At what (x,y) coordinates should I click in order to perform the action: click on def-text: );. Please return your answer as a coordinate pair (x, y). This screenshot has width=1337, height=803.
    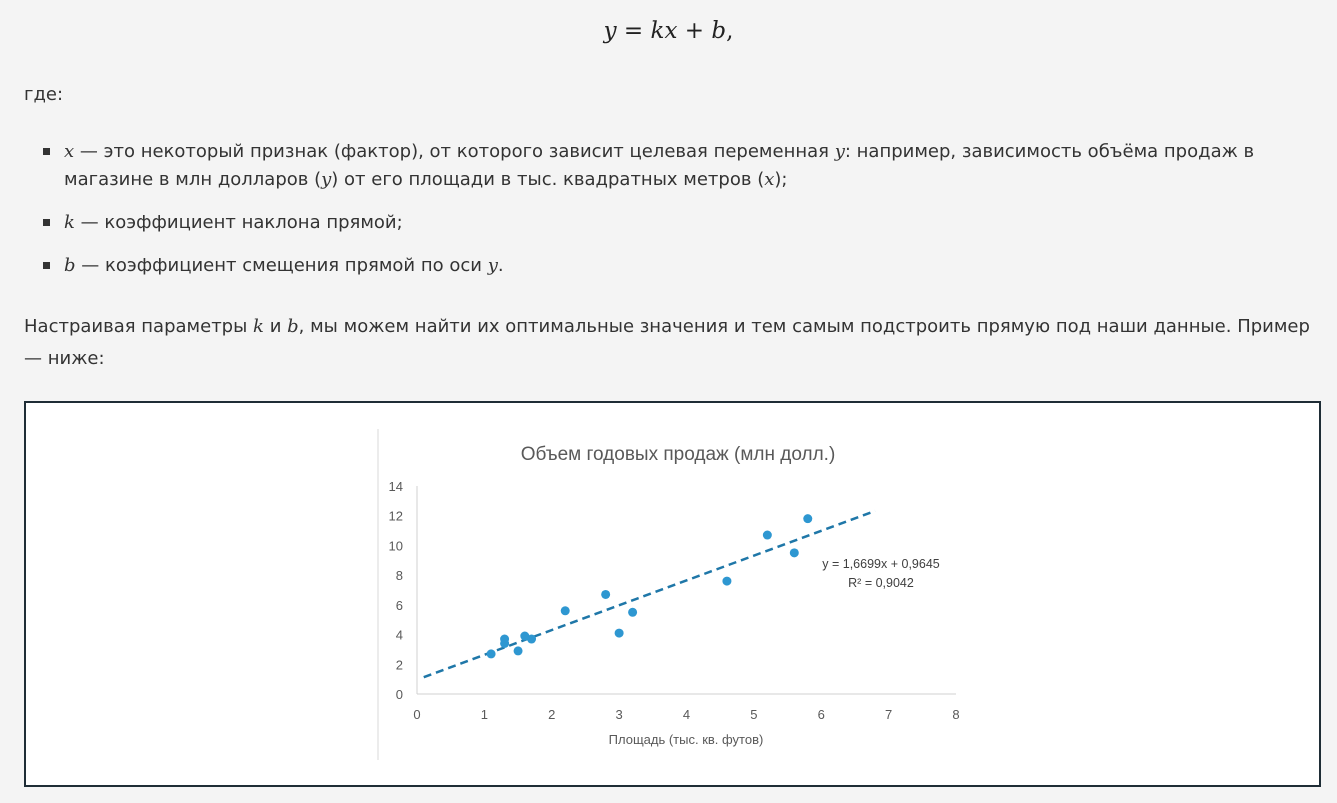
    Looking at the image, I should click on (781, 179).